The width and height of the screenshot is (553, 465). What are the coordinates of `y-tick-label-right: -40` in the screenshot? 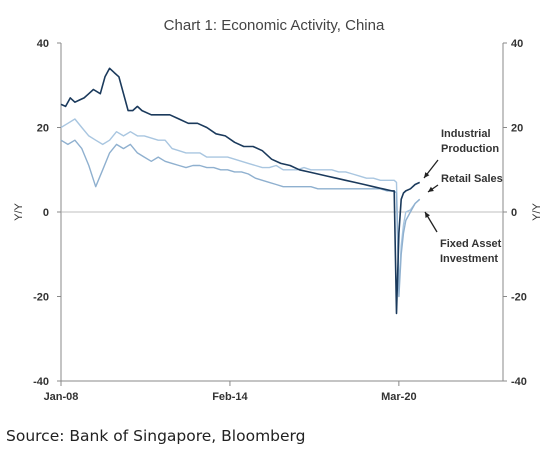 It's located at (519, 382).